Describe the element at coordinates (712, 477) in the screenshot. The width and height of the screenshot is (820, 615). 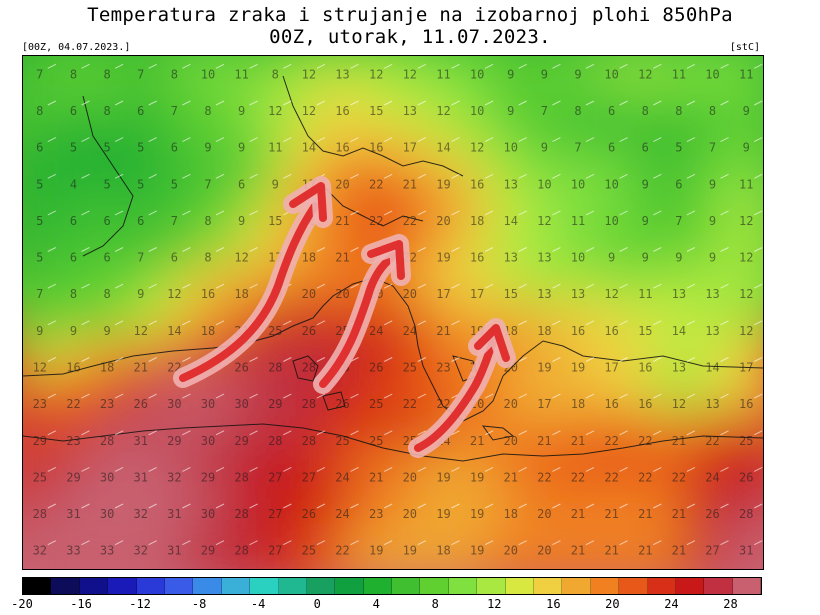
I see `temperature-value-label: 24` at that location.